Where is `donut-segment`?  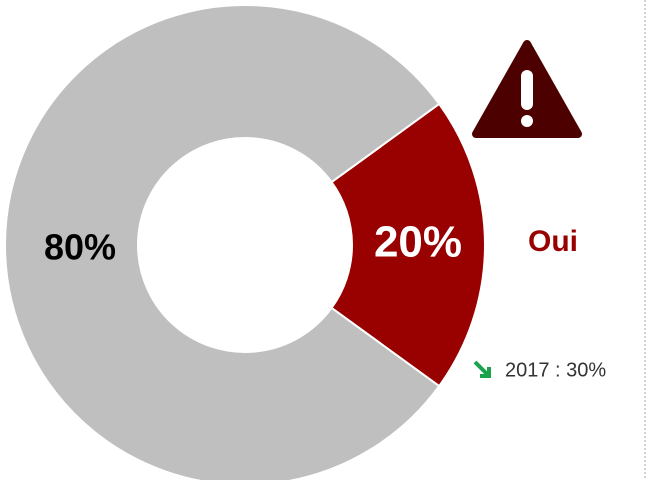 donut-segment is located at coordinates (408, 245).